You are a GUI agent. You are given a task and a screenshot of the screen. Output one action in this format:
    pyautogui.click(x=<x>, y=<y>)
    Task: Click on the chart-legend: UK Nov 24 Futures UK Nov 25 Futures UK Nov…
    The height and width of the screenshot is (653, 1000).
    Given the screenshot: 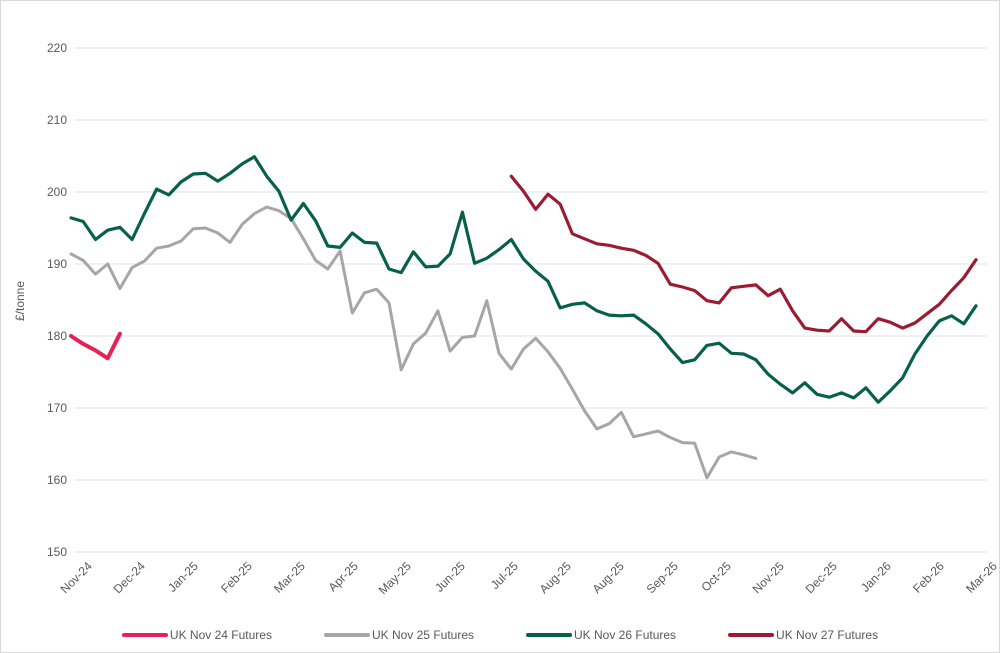 What is the action you would take?
    pyautogui.click(x=500, y=635)
    